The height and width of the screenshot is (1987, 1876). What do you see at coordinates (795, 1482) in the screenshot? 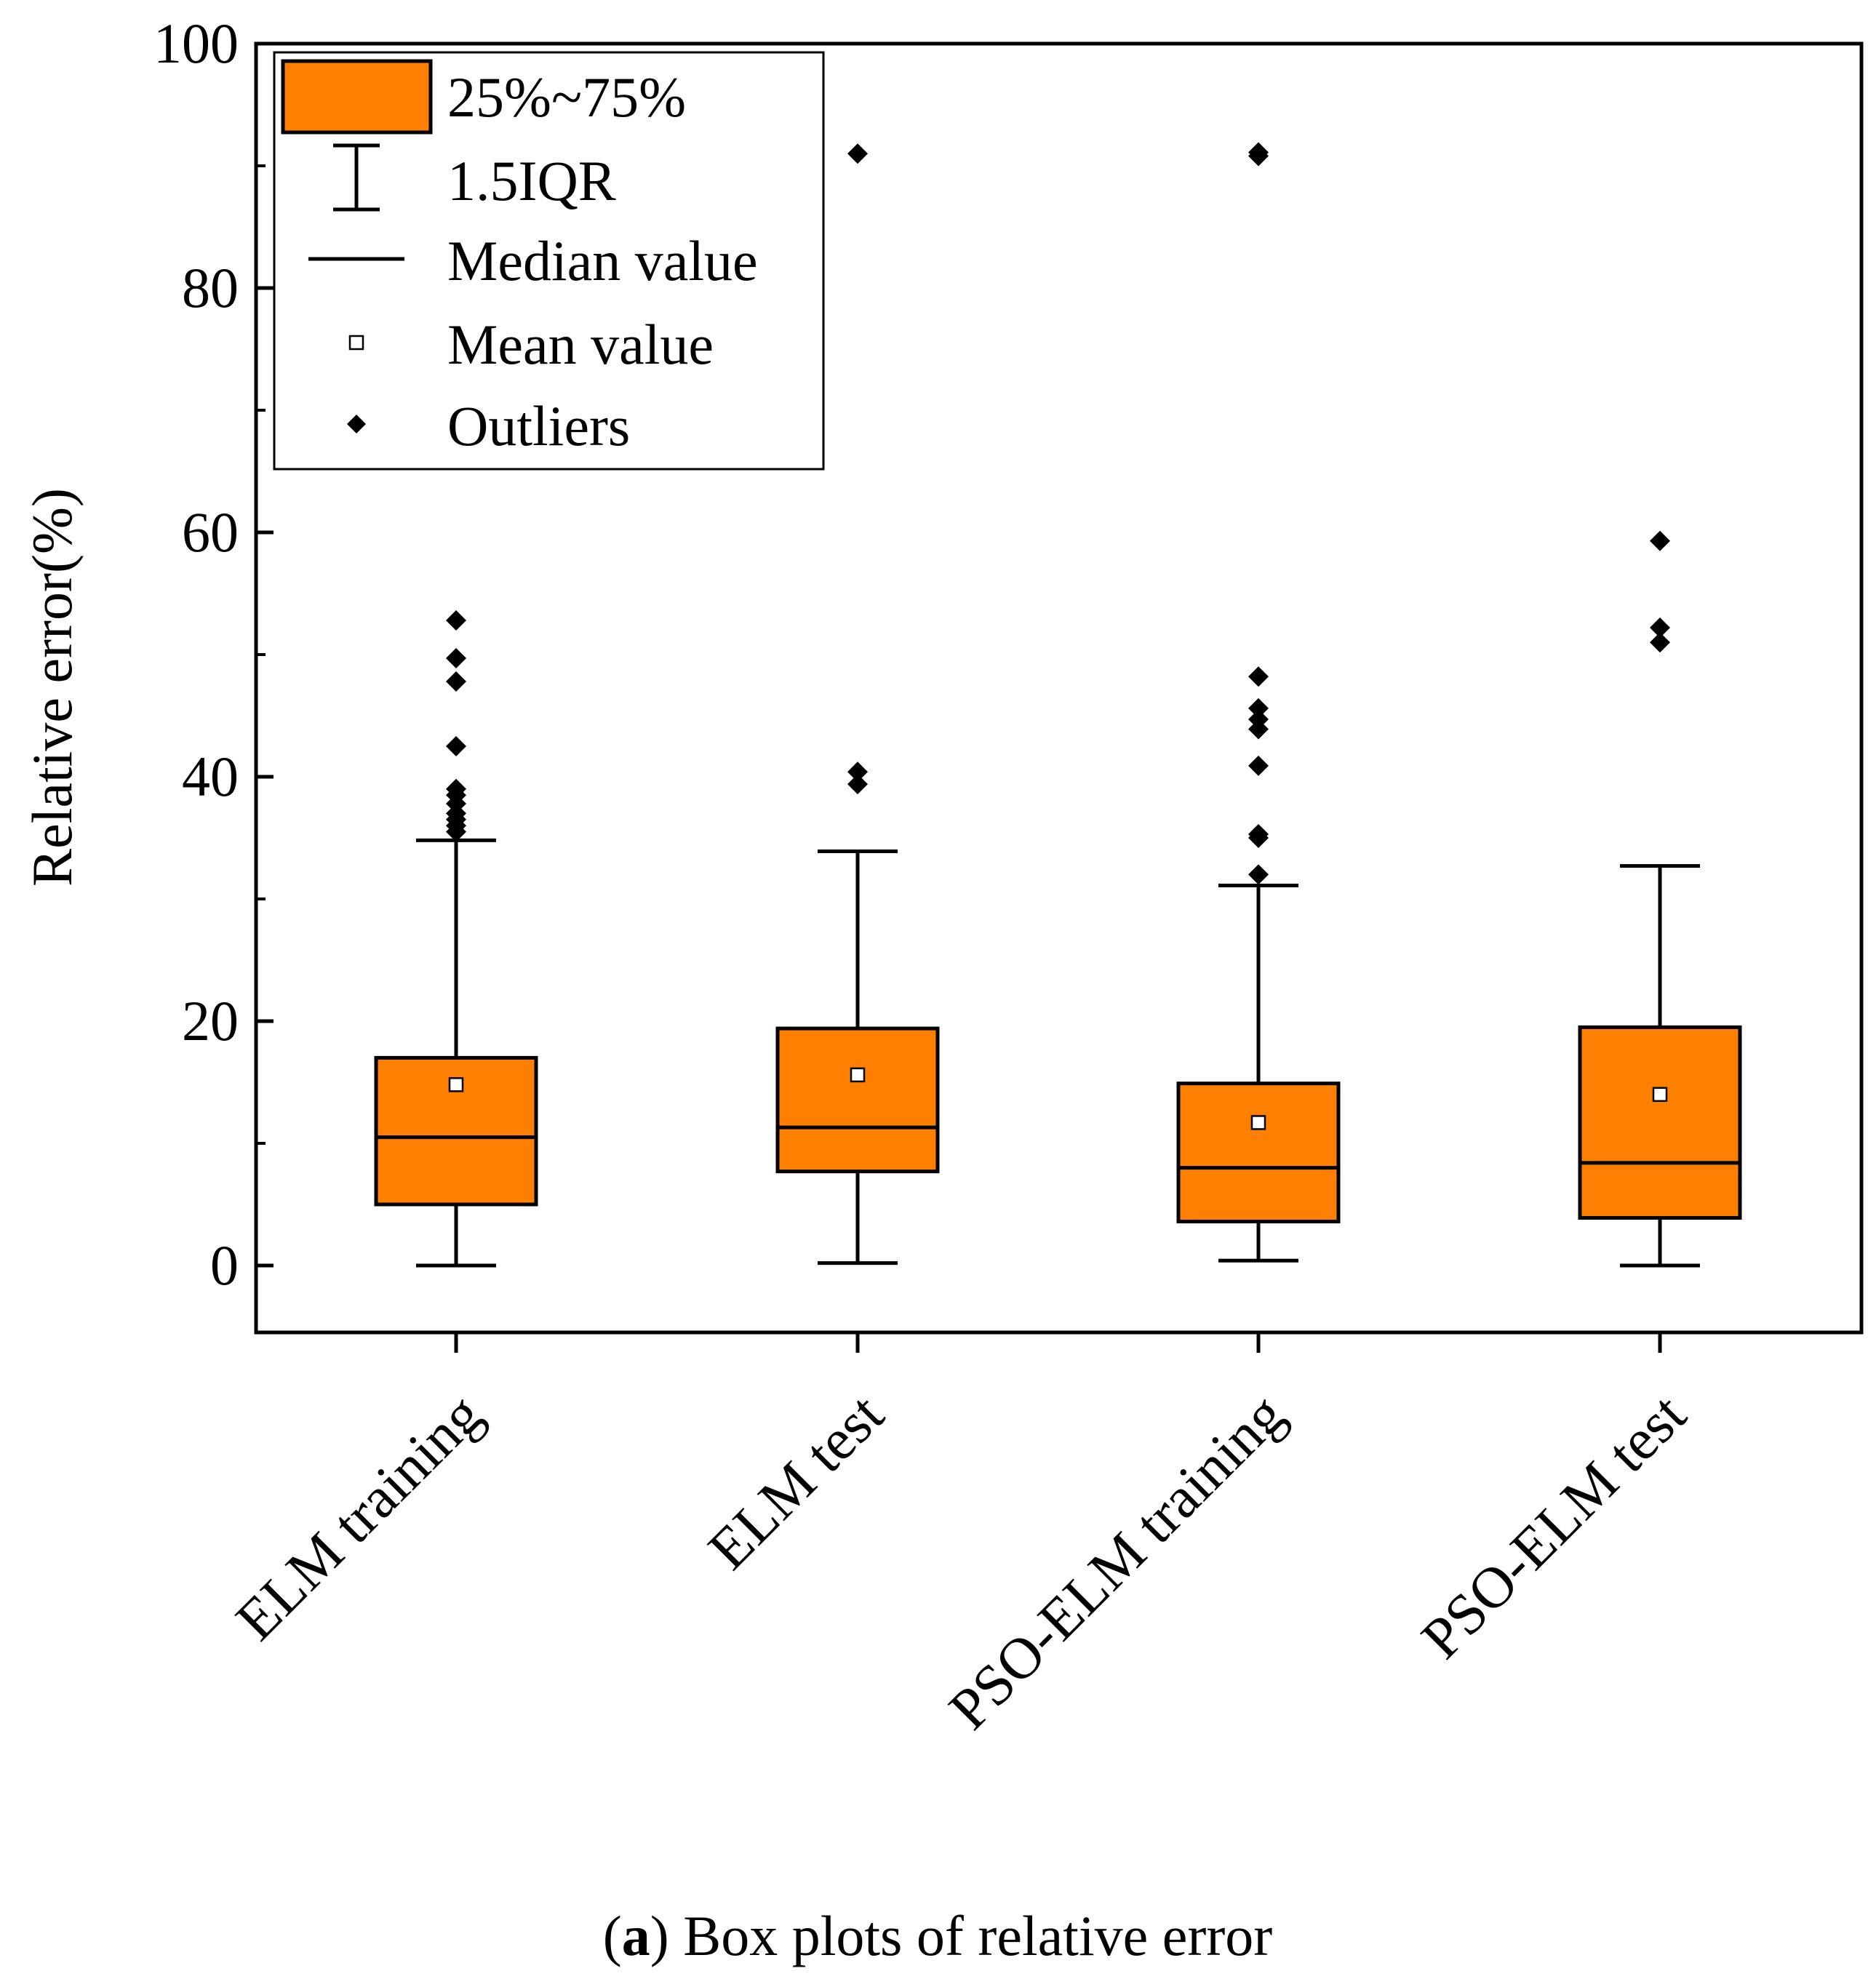
I see `x-category-label: ELM test` at bounding box center [795, 1482].